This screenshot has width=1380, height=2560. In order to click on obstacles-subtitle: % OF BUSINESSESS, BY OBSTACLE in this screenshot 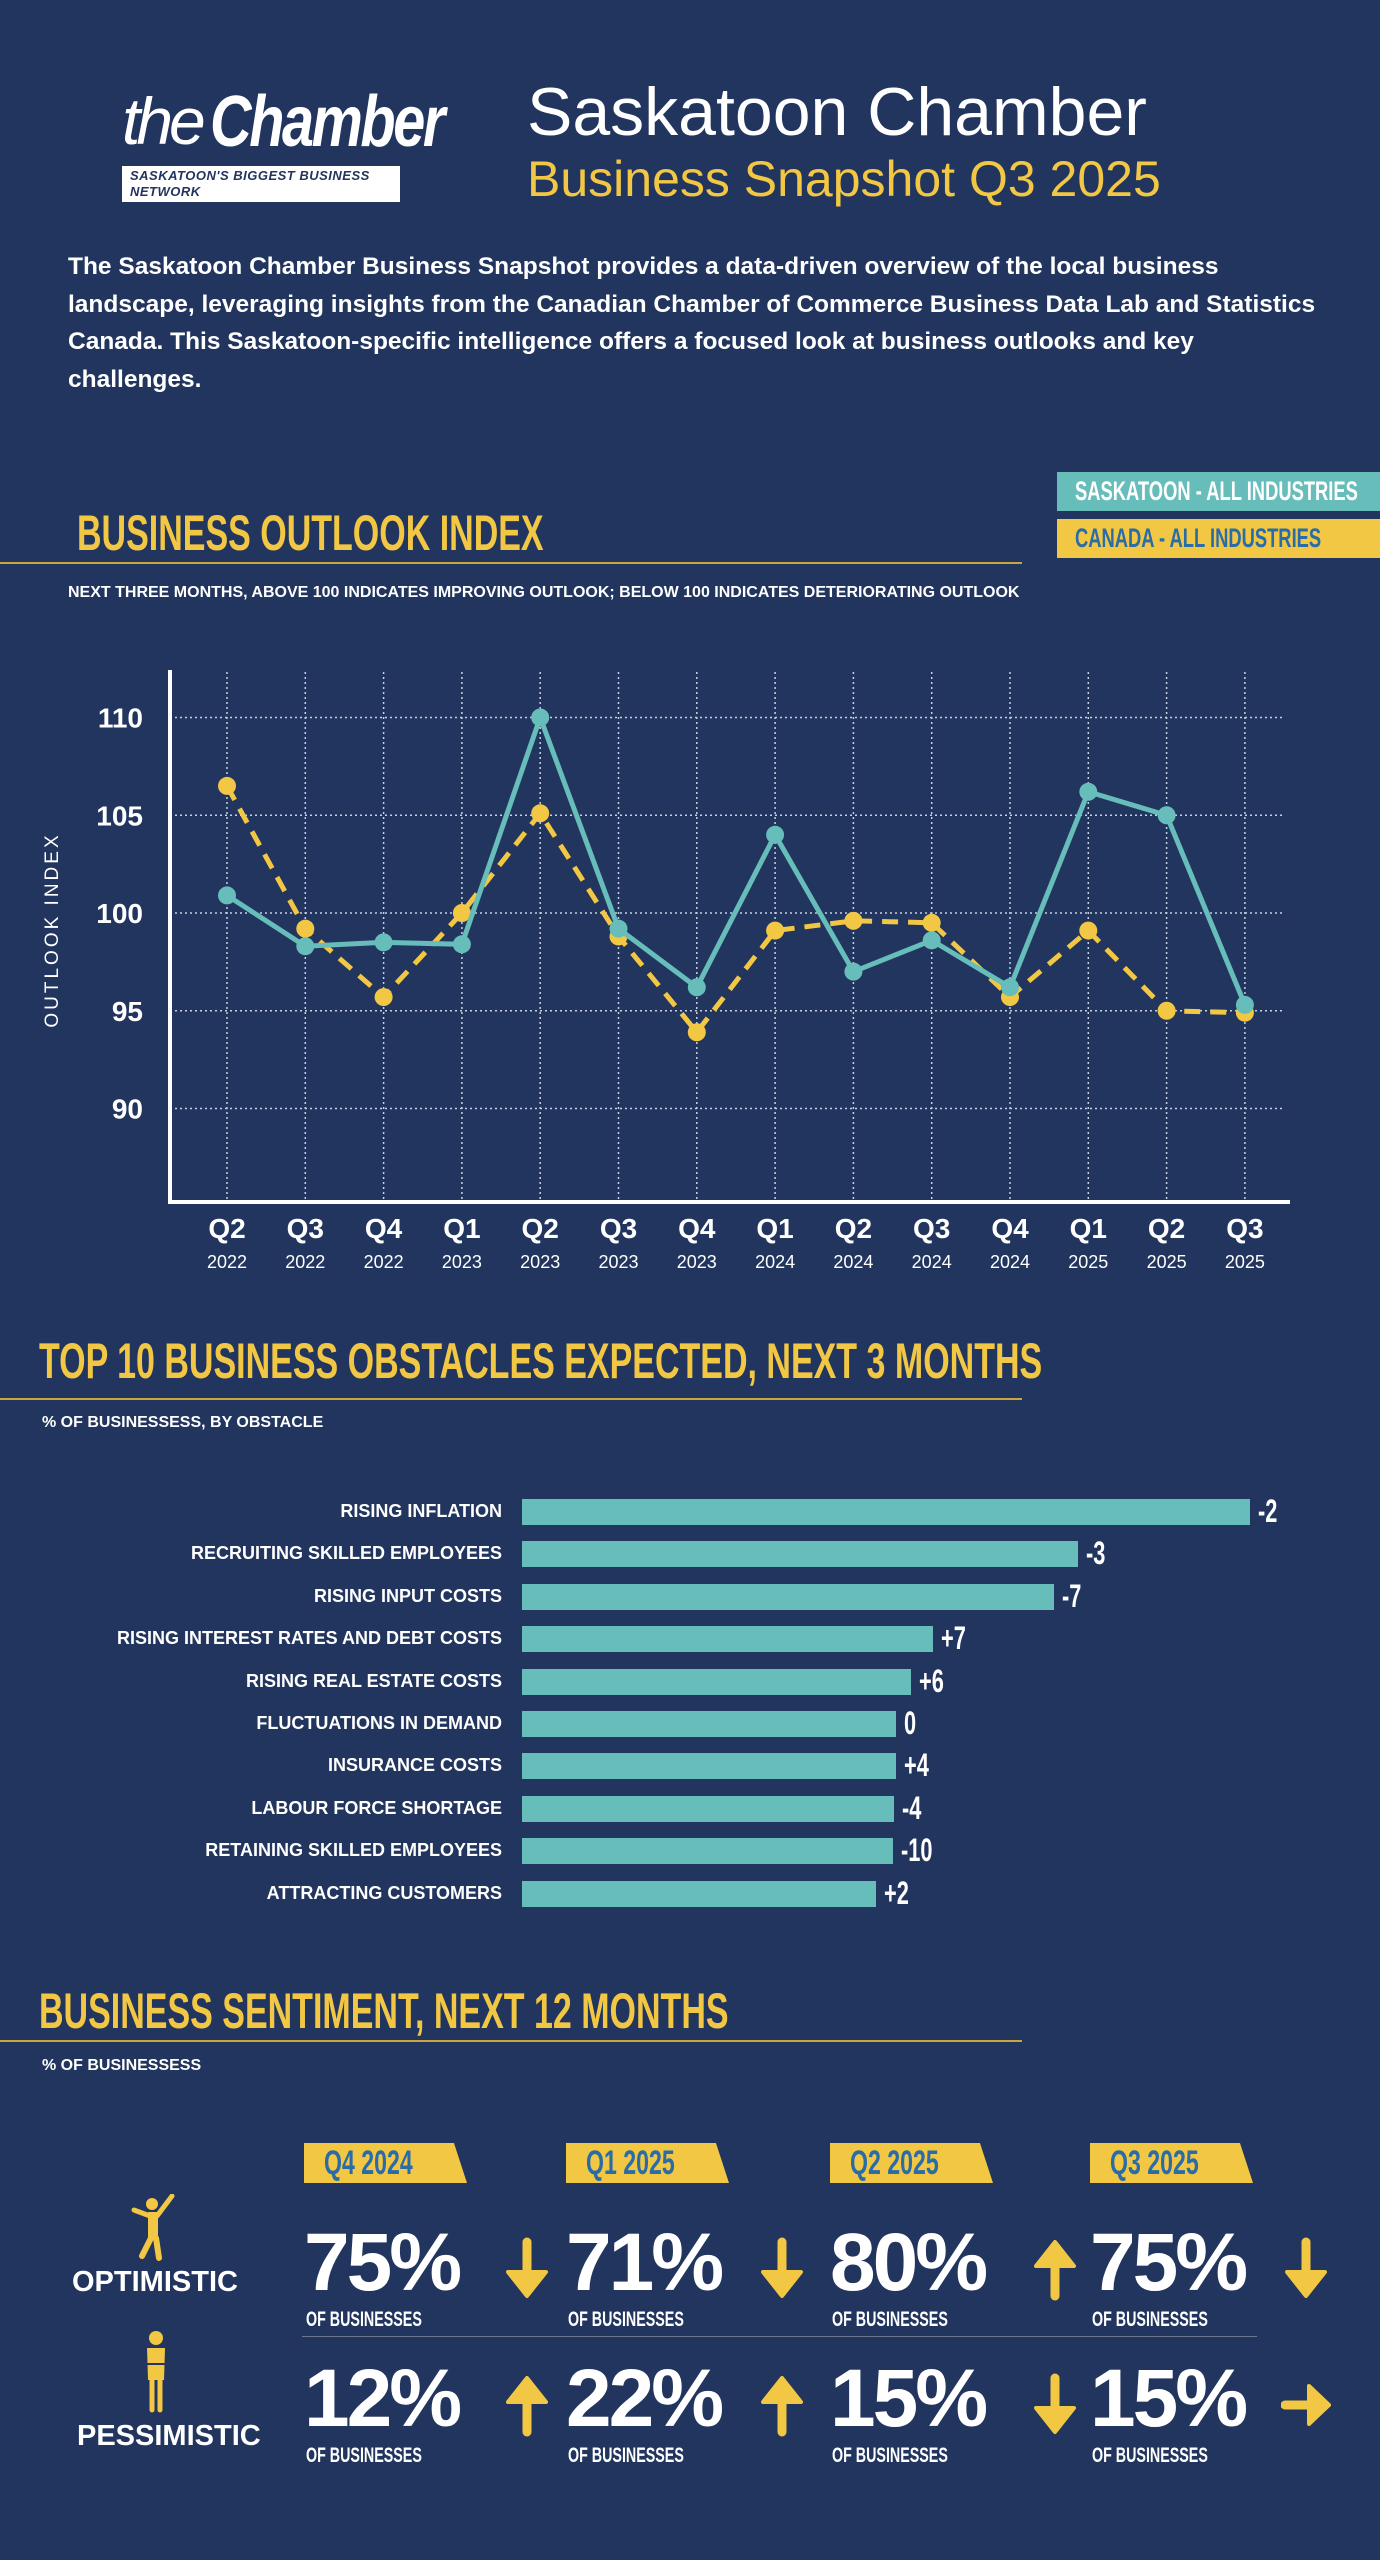, I will do `click(183, 1422)`.